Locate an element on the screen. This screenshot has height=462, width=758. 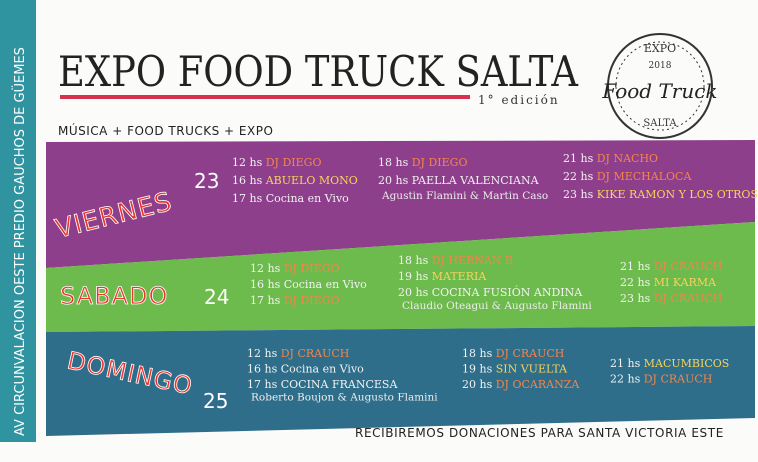
day-number: 24 is located at coordinates (216, 297).